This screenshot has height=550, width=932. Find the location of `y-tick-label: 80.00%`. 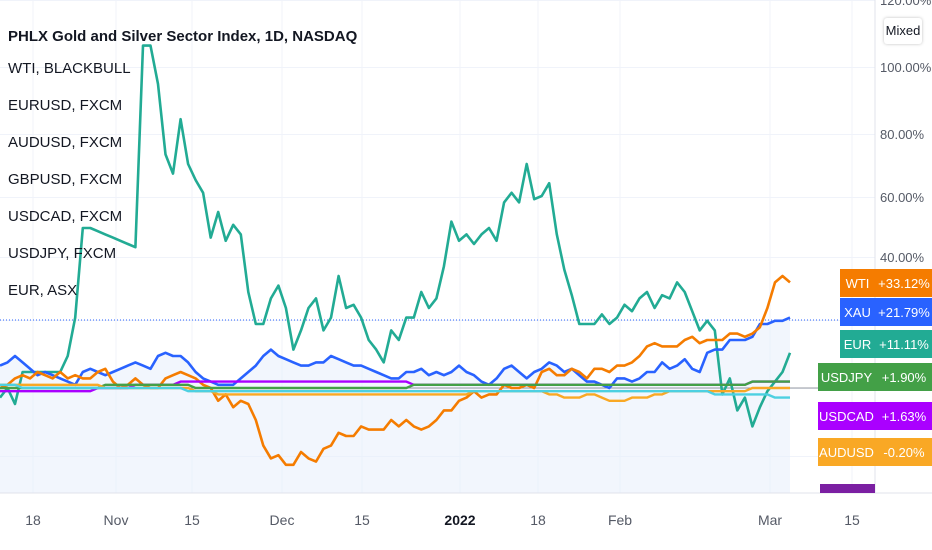

y-tick-label: 80.00% is located at coordinates (902, 134).